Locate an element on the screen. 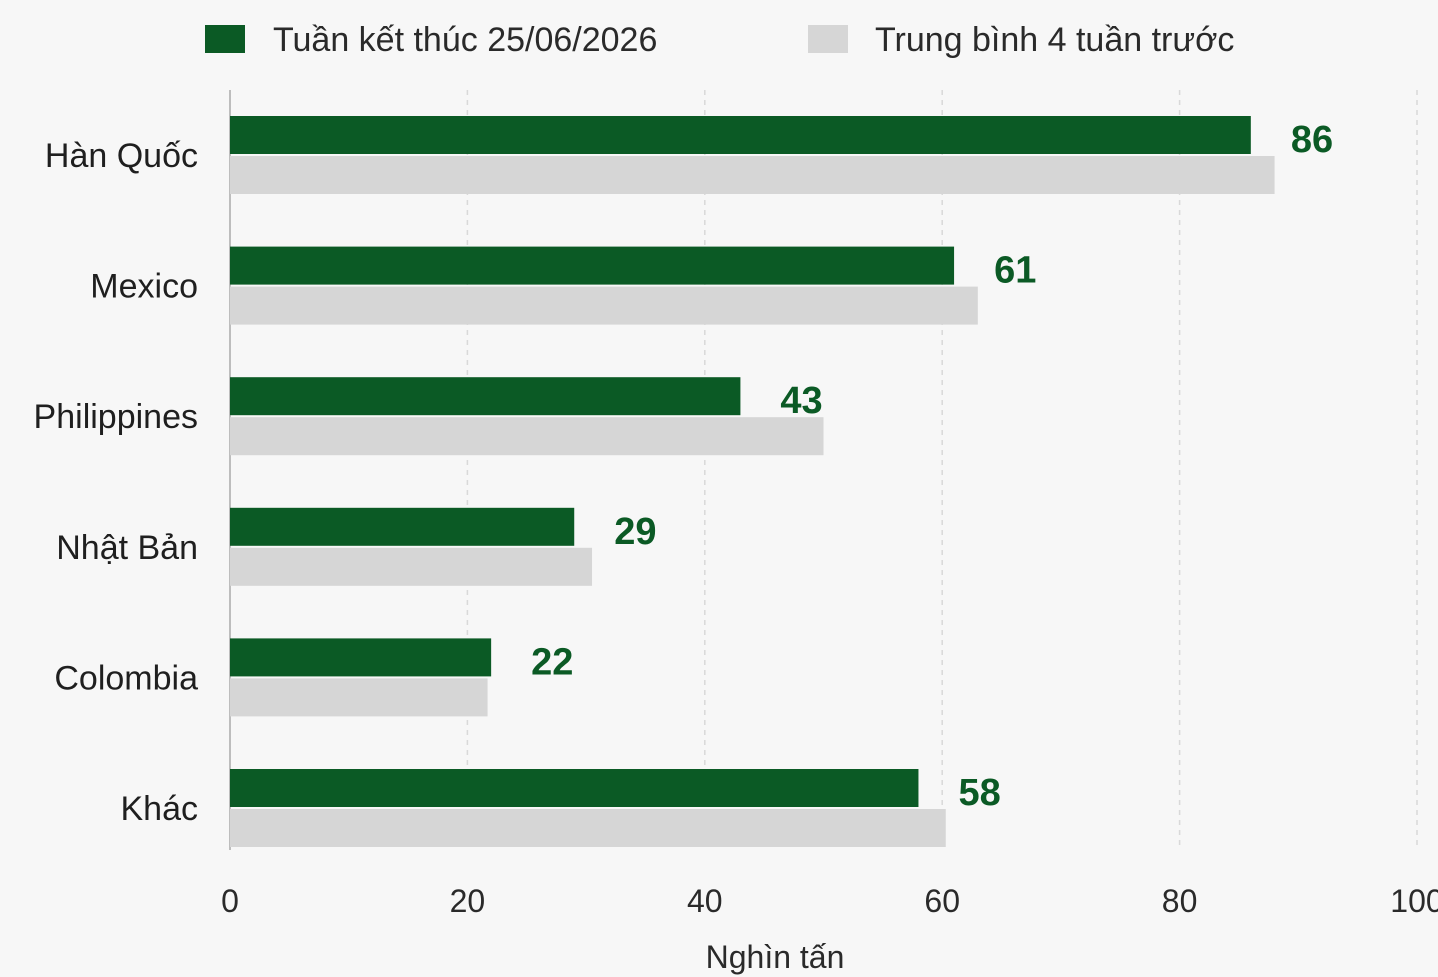  x-tick-label: 0 is located at coordinates (230, 901).